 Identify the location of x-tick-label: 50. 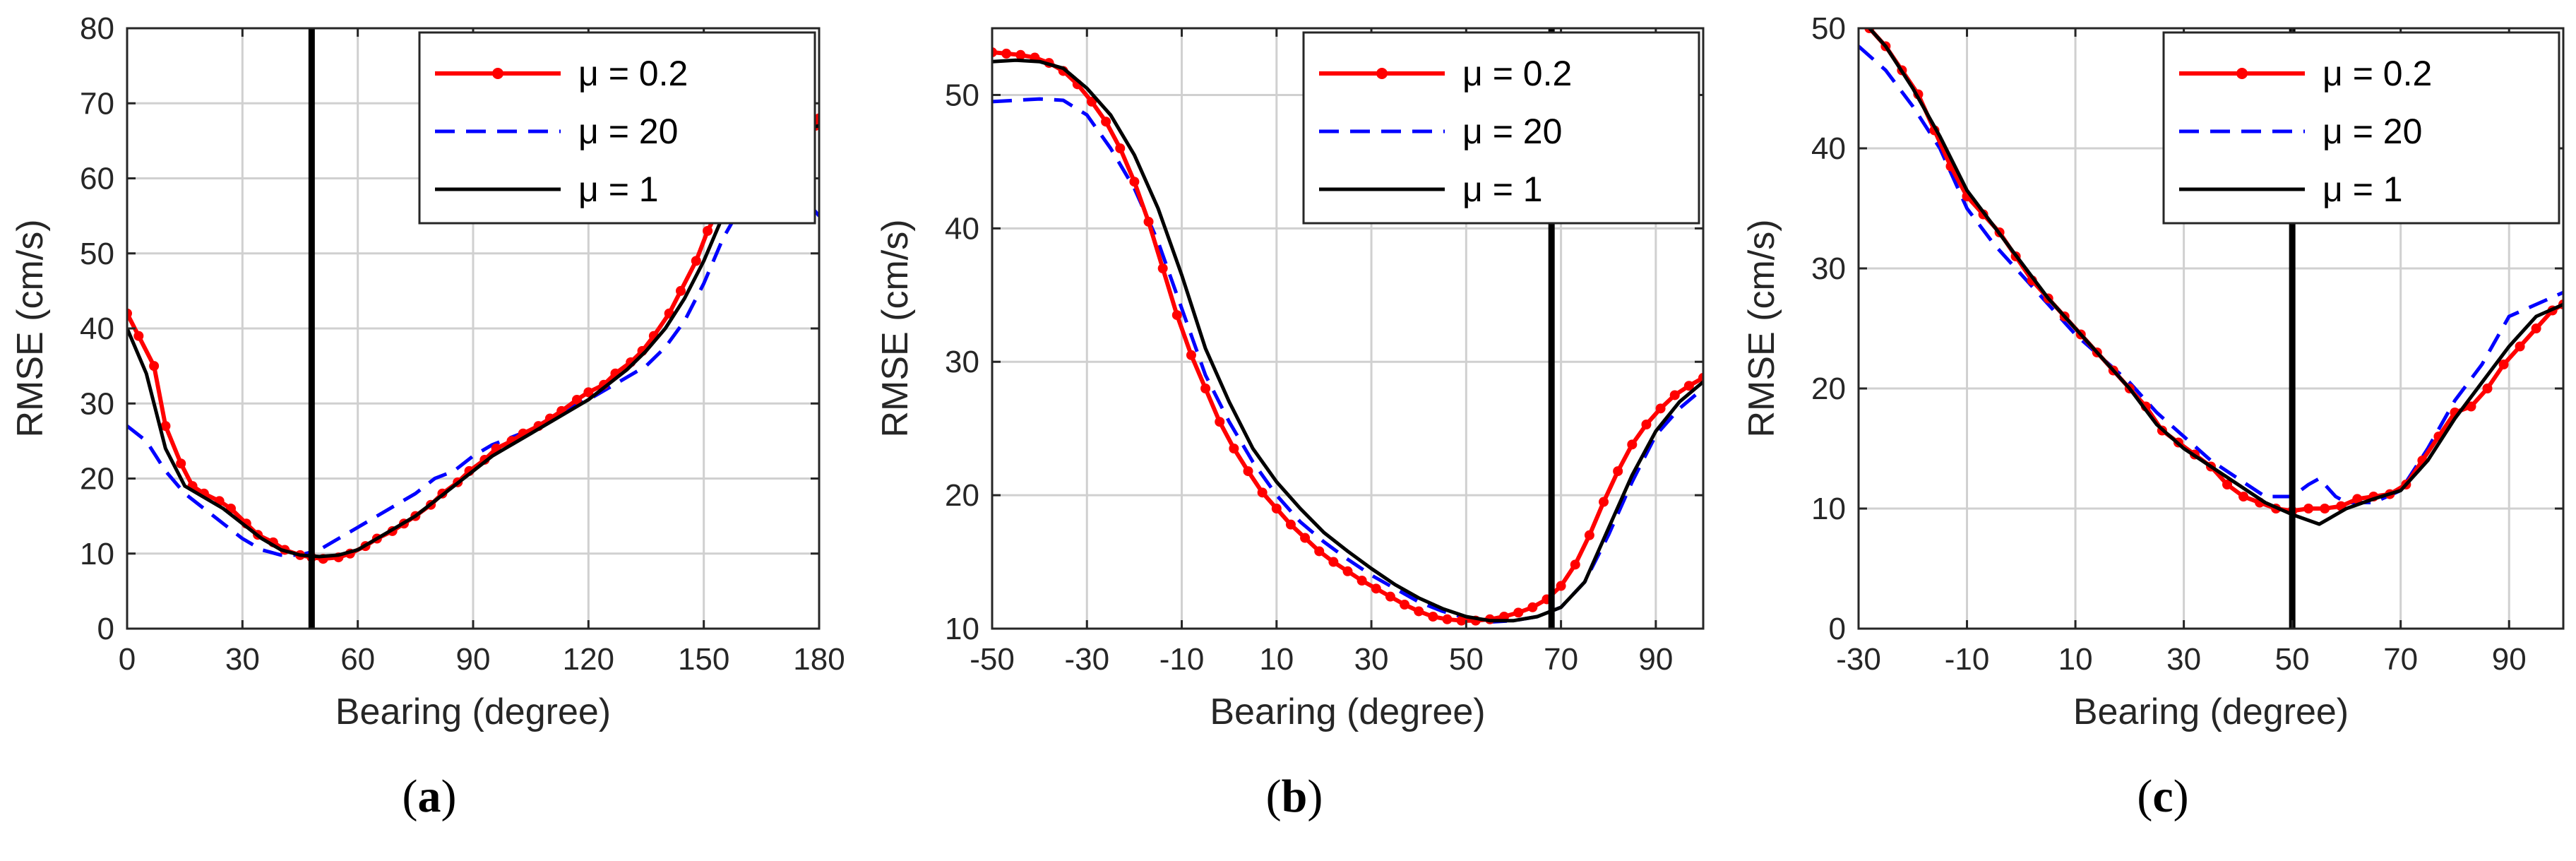
(2292, 659).